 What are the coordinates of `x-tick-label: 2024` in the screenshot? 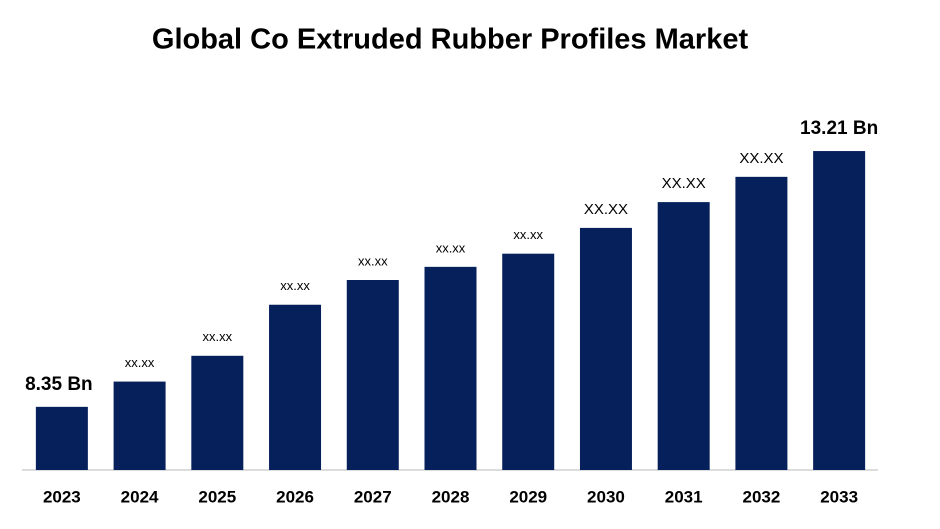 It's located at (140, 496).